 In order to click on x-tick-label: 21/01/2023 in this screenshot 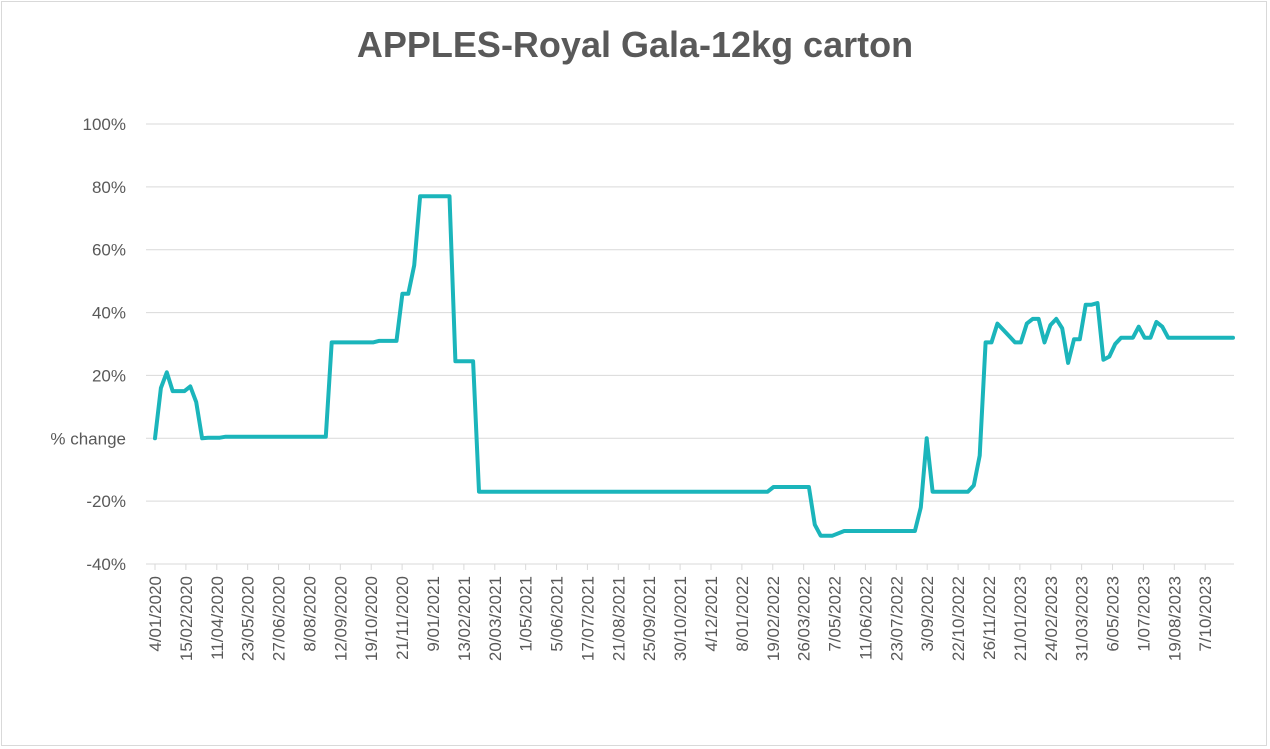, I will do `click(1020, 618)`.